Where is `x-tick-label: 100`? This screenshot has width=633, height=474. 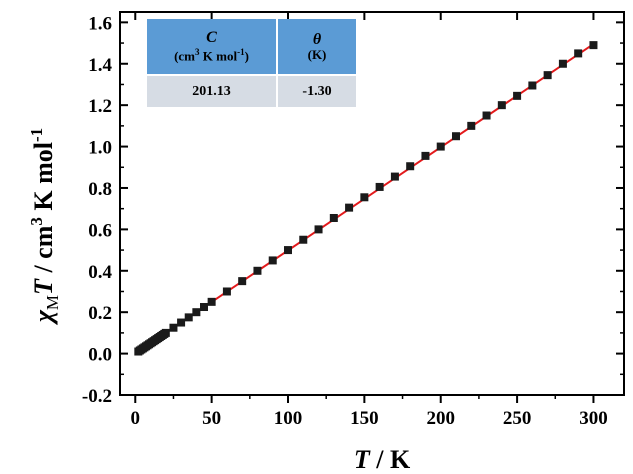
x-tick-label: 100 is located at coordinates (288, 418).